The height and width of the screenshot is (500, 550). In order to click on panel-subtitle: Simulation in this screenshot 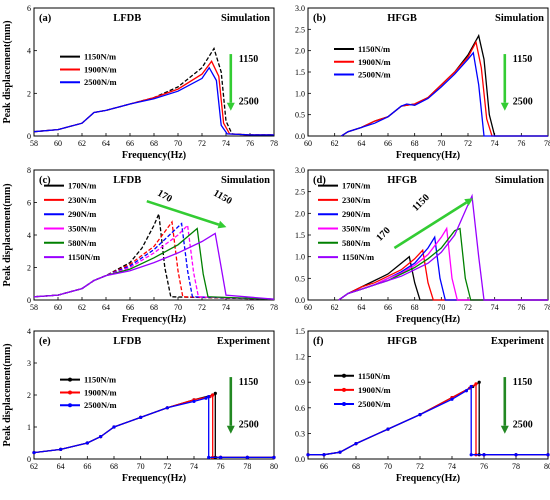, I will do `click(245, 18)`.